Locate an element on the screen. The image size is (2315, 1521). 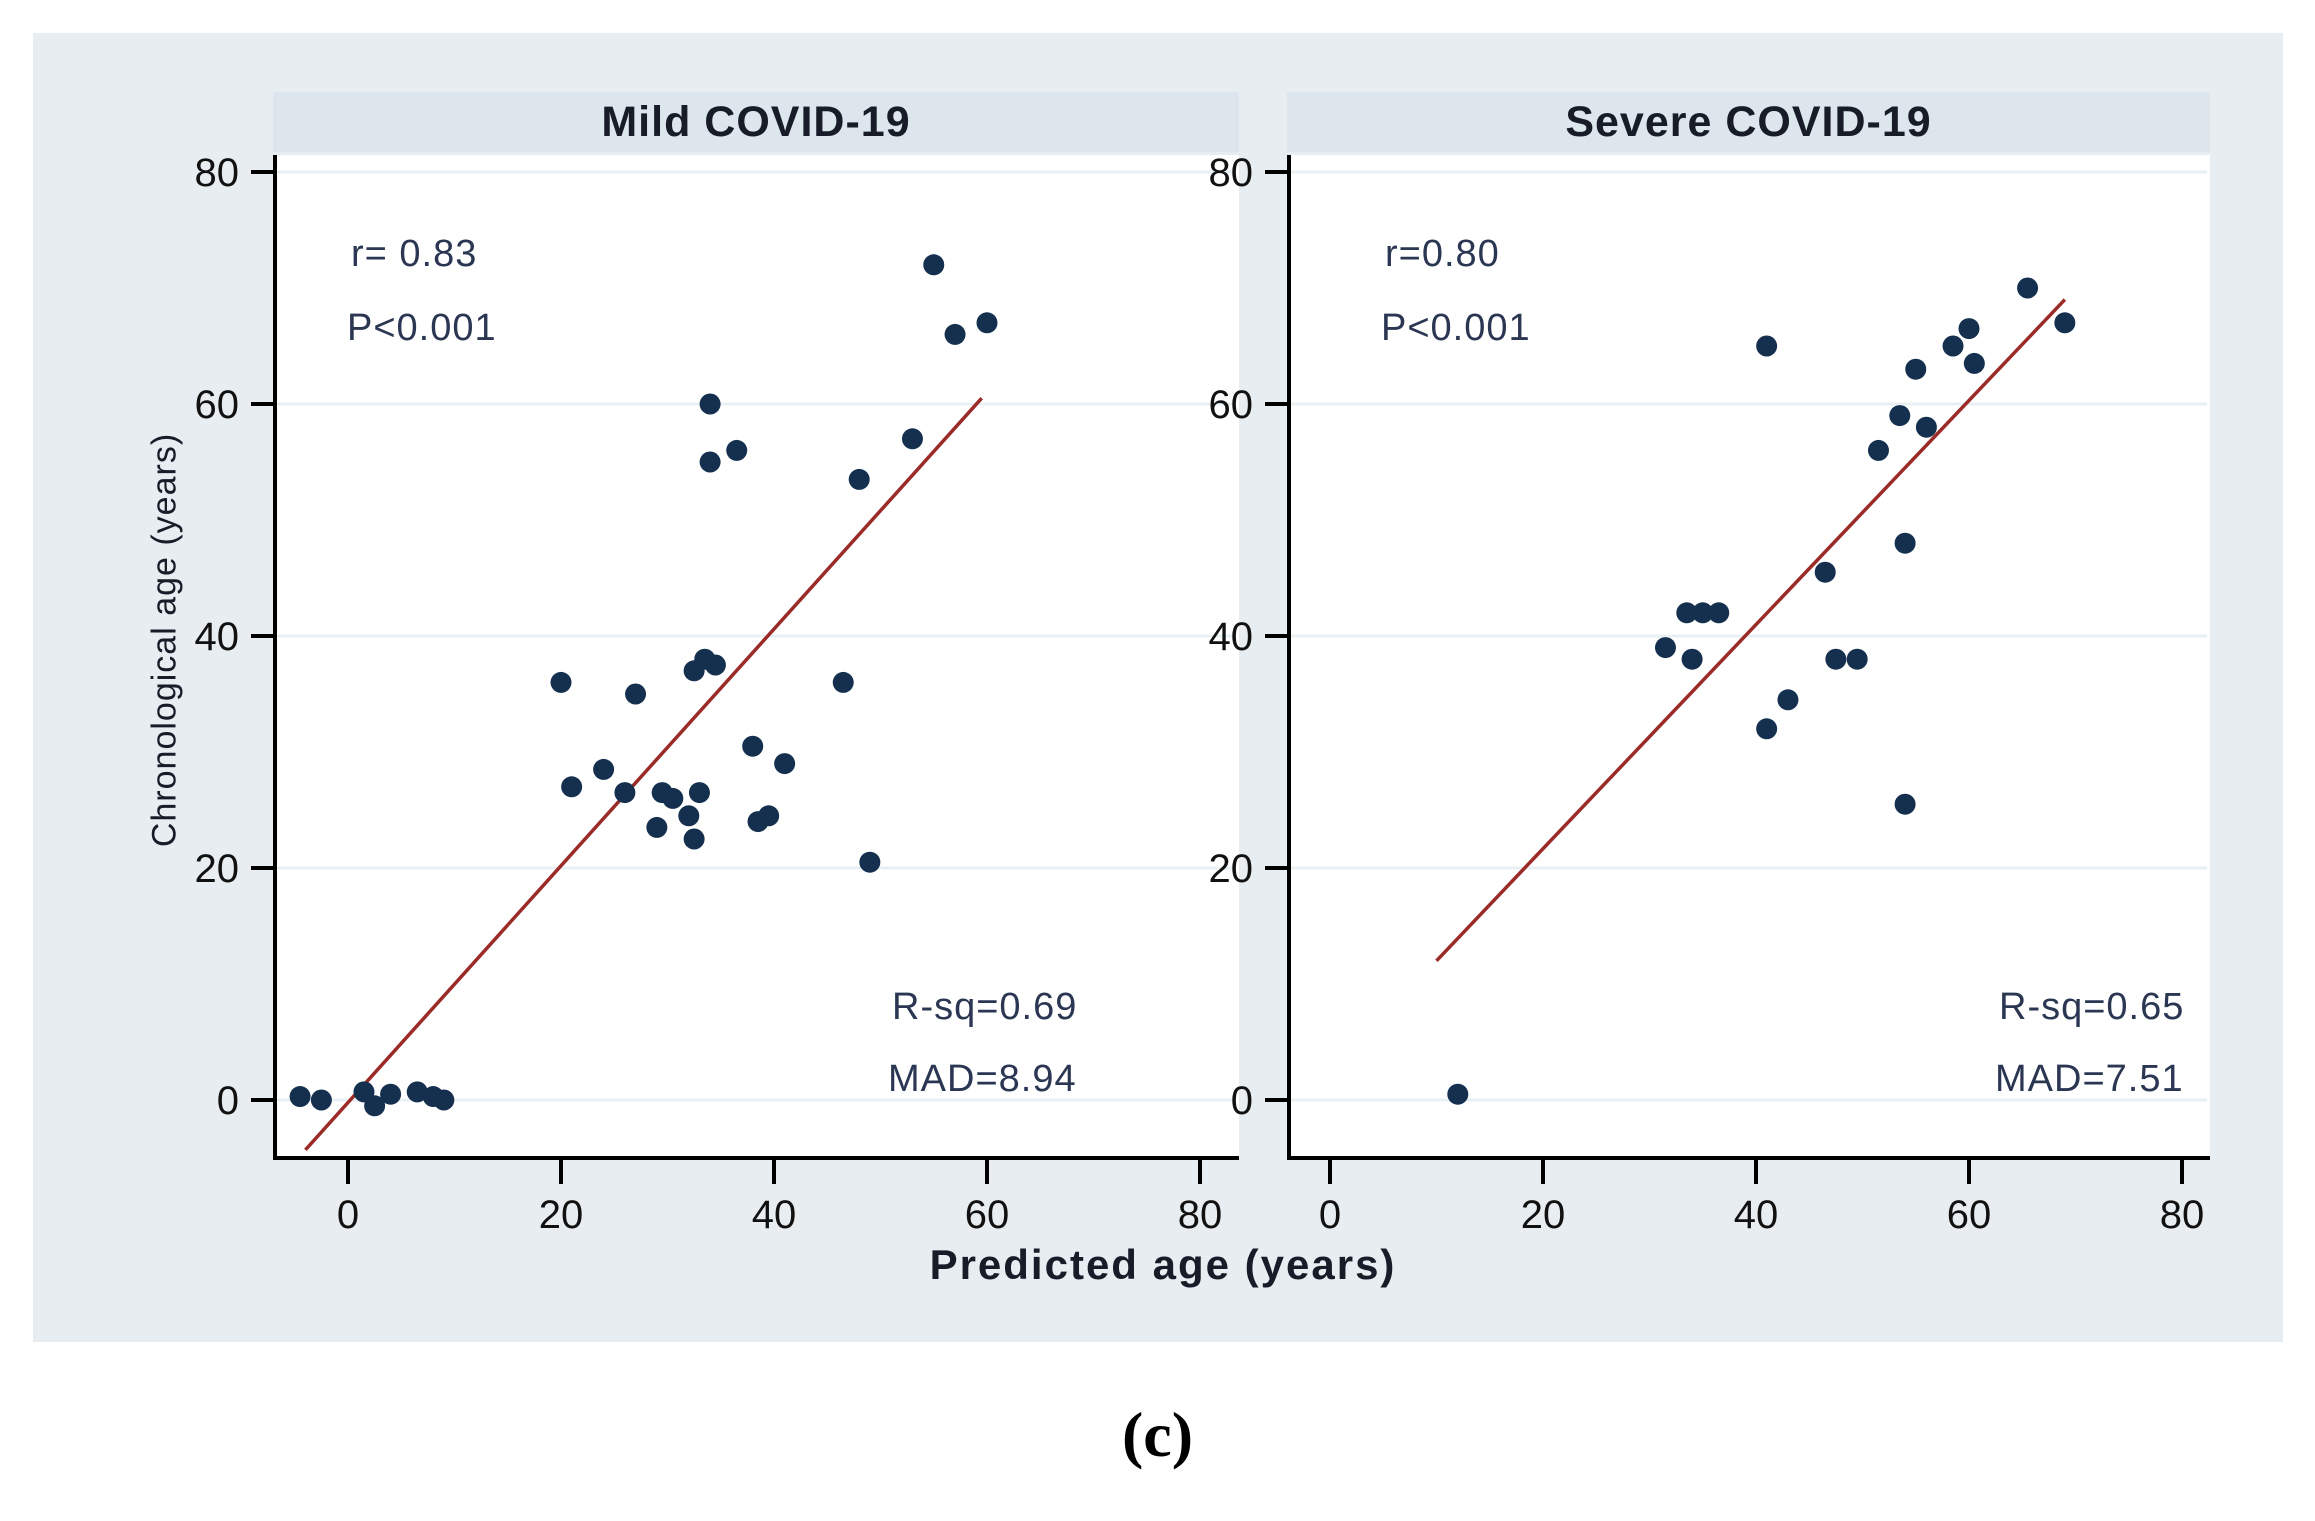
y-axis-label: Chronological age (years) is located at coordinates (164, 640).